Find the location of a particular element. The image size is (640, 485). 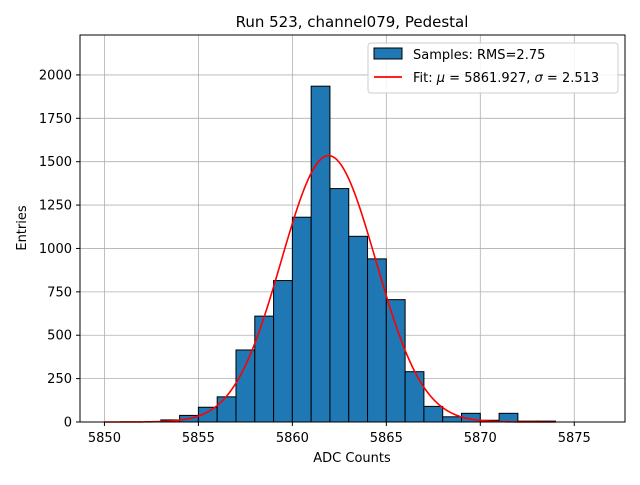

y-tick-label: 500 is located at coordinates (59, 336).